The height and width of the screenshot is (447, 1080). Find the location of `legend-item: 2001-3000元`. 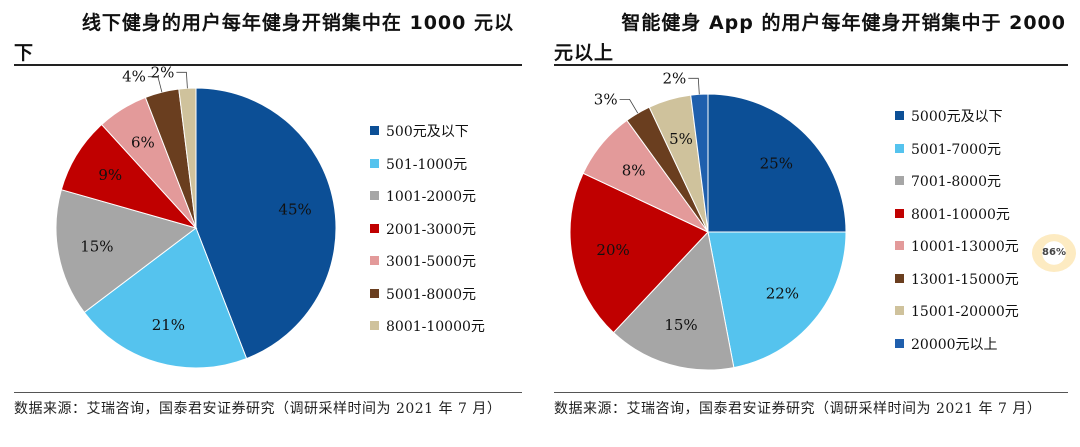

legend-item: 2001-3000元 is located at coordinates (423, 230).